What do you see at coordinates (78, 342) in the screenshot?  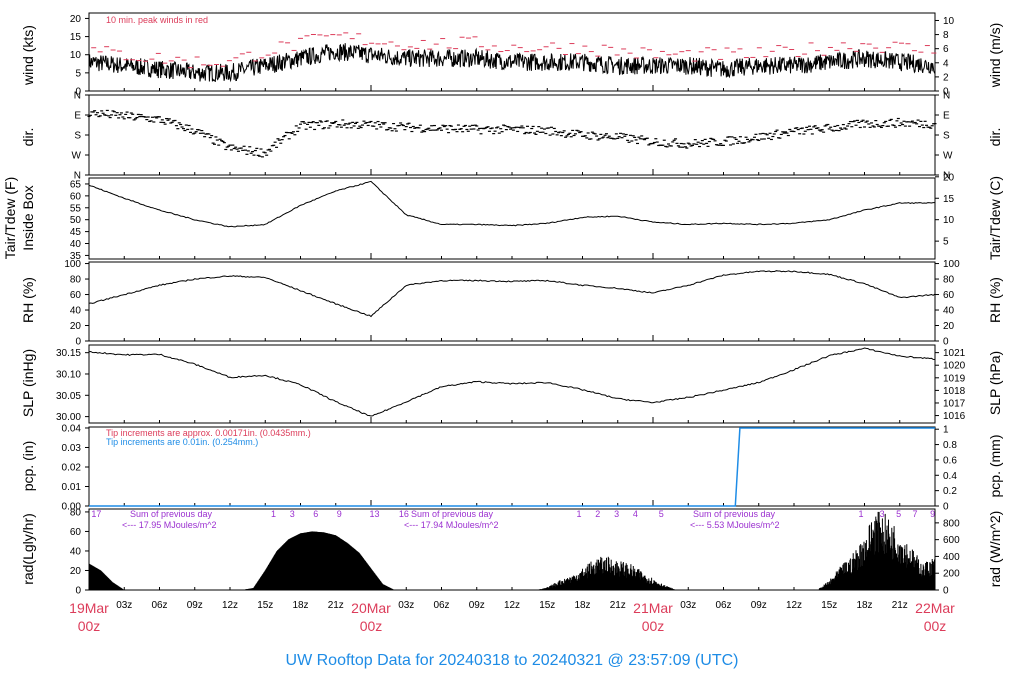 I see `rh-ytick-label-left: 0` at bounding box center [78, 342].